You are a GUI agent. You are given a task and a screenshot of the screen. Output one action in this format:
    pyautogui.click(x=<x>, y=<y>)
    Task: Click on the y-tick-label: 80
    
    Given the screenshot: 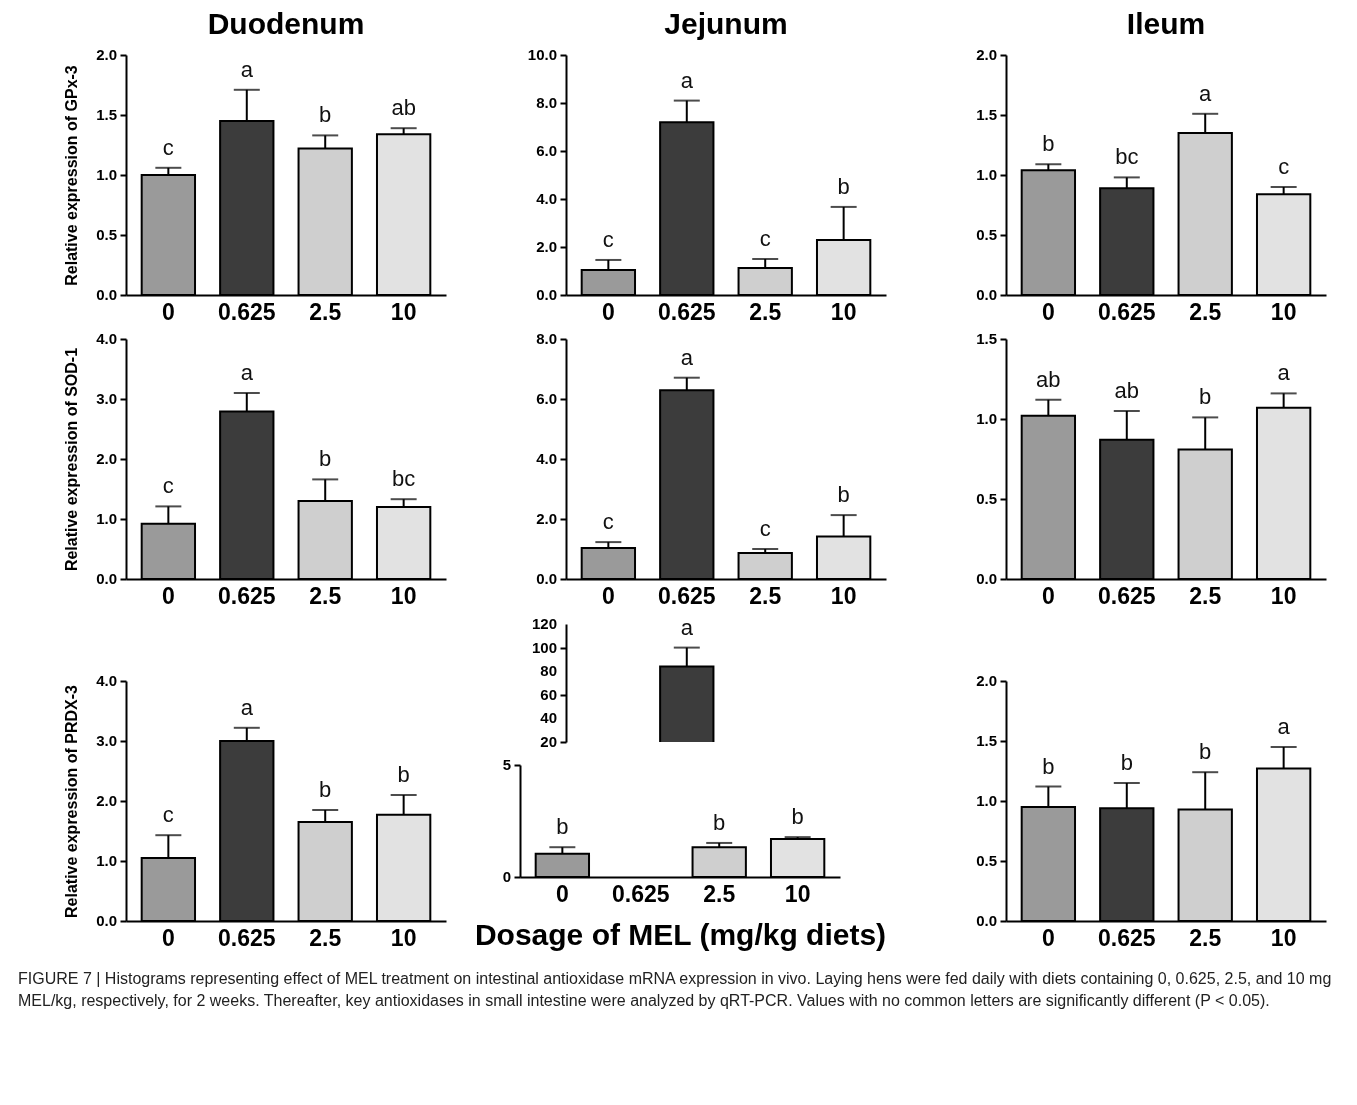 What is the action you would take?
    pyautogui.click(x=548, y=671)
    